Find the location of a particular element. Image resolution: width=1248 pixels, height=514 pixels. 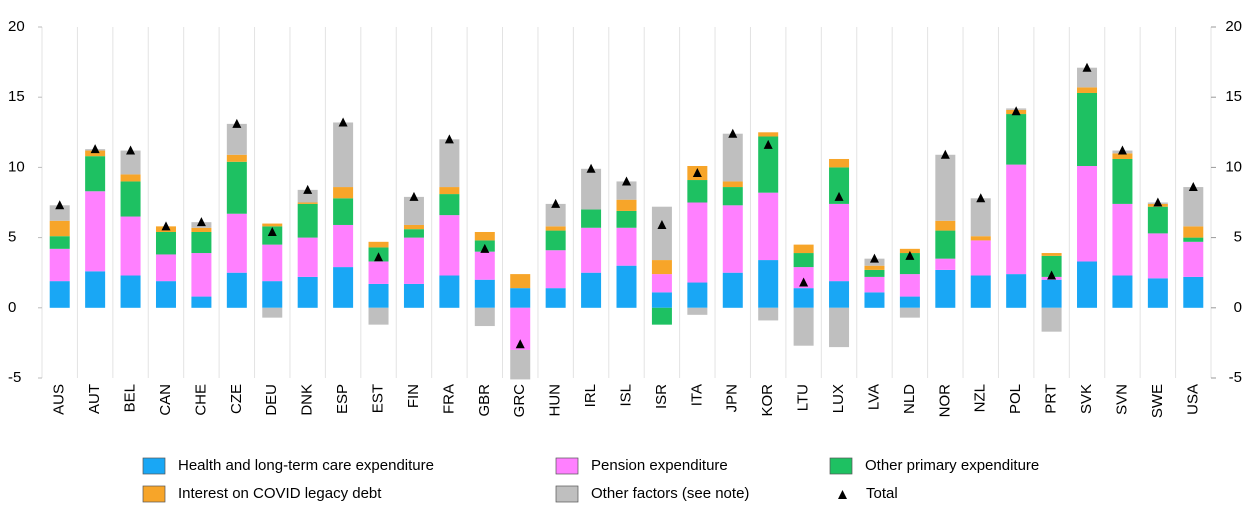

x-tick-label: CHE is located at coordinates (200, 400).